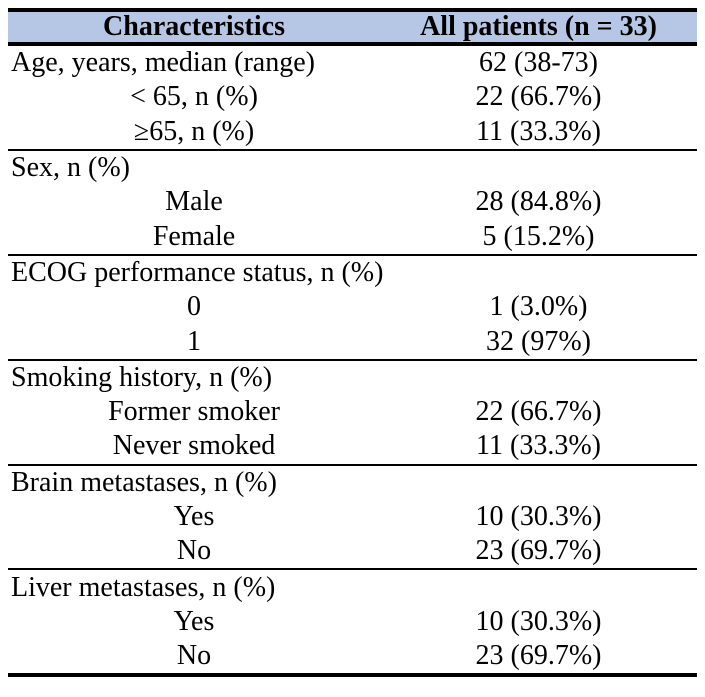 The height and width of the screenshot is (697, 705). I want to click on table-row: Sex, n (%), so click(352, 168).